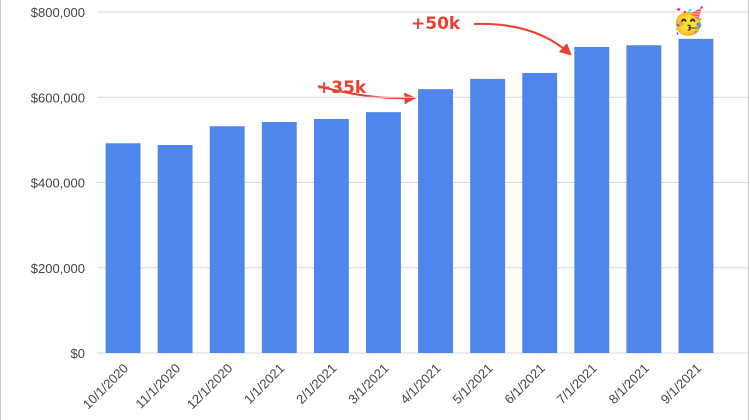 The width and height of the screenshot is (750, 420). I want to click on y-tick-label: $400,000, so click(58, 183).